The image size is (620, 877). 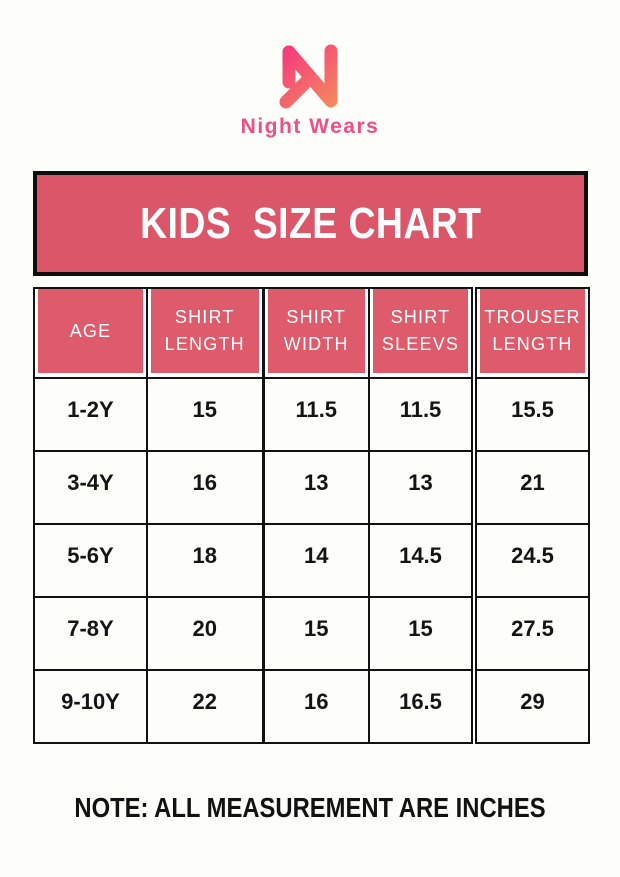 I want to click on table-row: 5-6Y 18 14 14.5 24.5, so click(x=311, y=560).